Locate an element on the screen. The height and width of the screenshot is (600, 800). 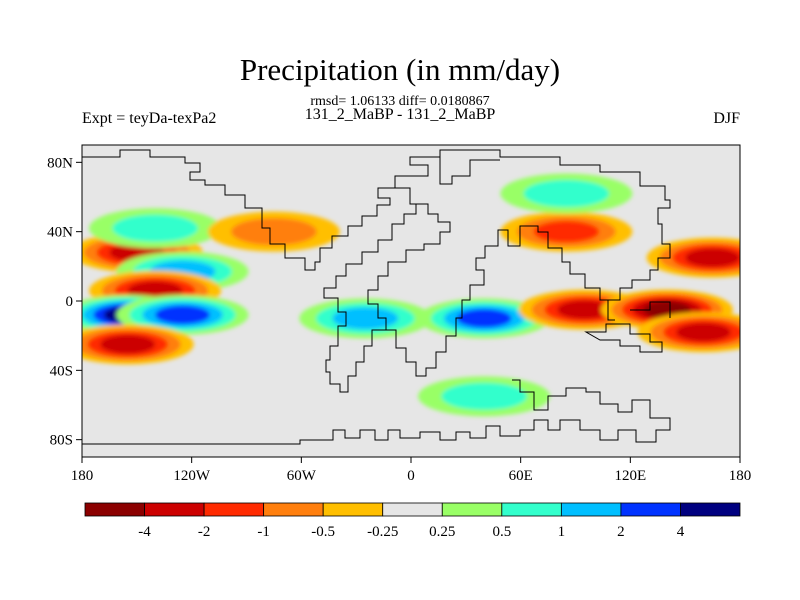
anomaly-east-asia-dry is located at coordinates (566, 231).